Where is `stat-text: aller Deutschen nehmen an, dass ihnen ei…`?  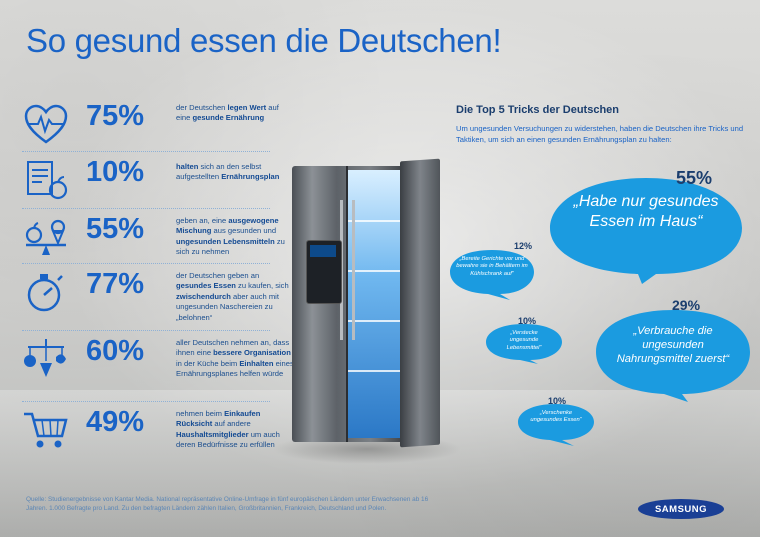
stat-text: aller Deutschen nehmen an, dass ihnen ei… is located at coordinates (235, 358).